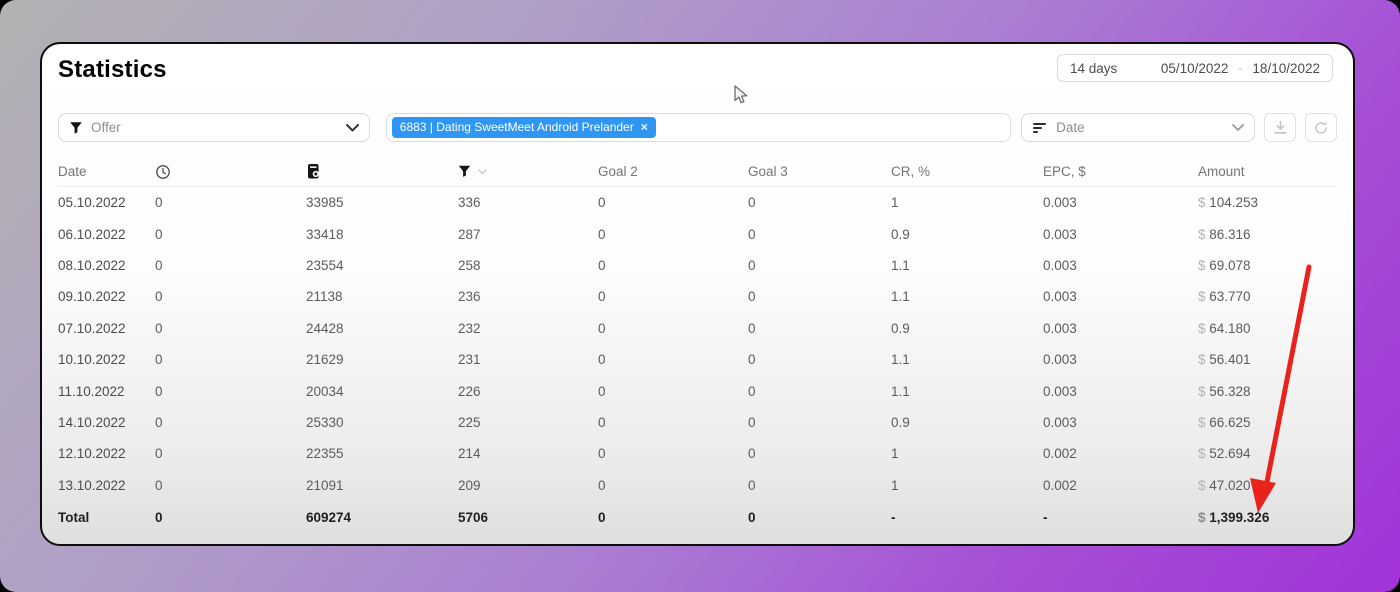 The width and height of the screenshot is (1400, 592). What do you see at coordinates (325, 328) in the screenshot?
I see `table-cell: 24428` at bounding box center [325, 328].